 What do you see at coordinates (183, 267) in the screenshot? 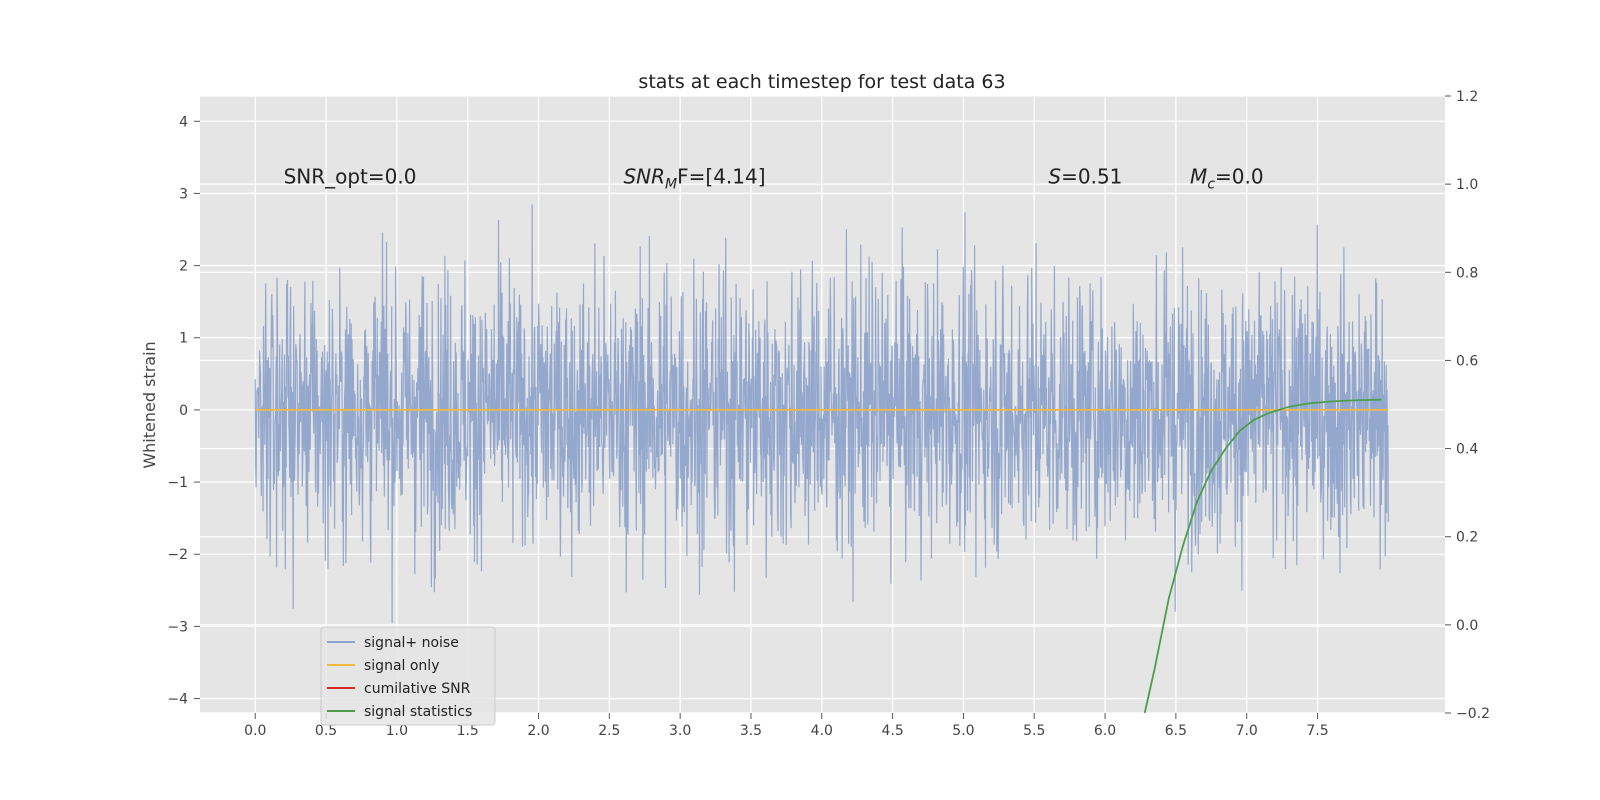
I see `y-tick-label: 2` at bounding box center [183, 267].